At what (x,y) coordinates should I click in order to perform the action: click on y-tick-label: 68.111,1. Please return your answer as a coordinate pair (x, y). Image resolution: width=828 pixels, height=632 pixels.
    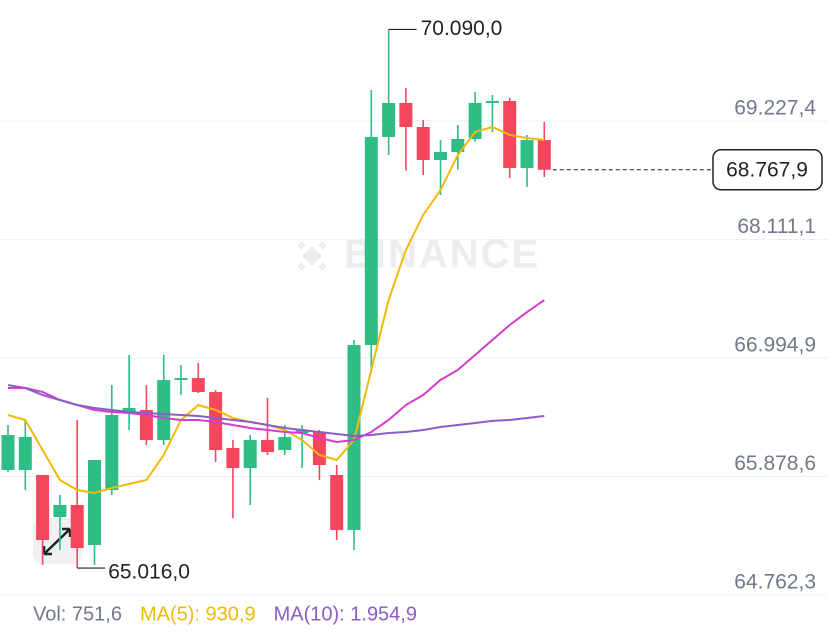
    Looking at the image, I should click on (776, 226).